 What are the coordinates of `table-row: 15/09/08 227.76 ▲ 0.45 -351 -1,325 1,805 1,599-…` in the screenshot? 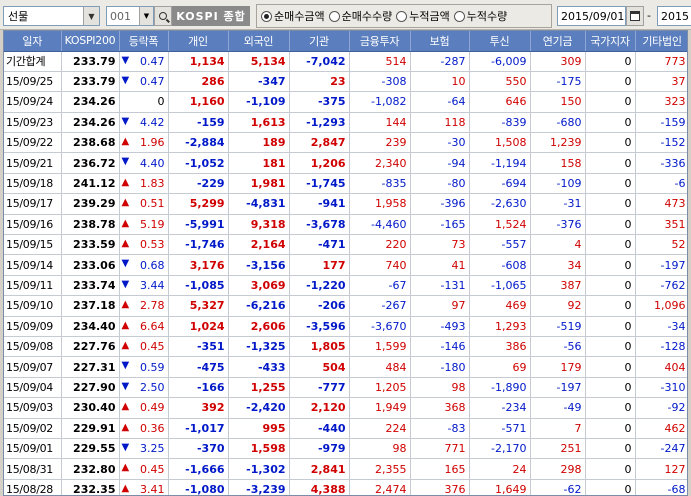 It's located at (345, 347).